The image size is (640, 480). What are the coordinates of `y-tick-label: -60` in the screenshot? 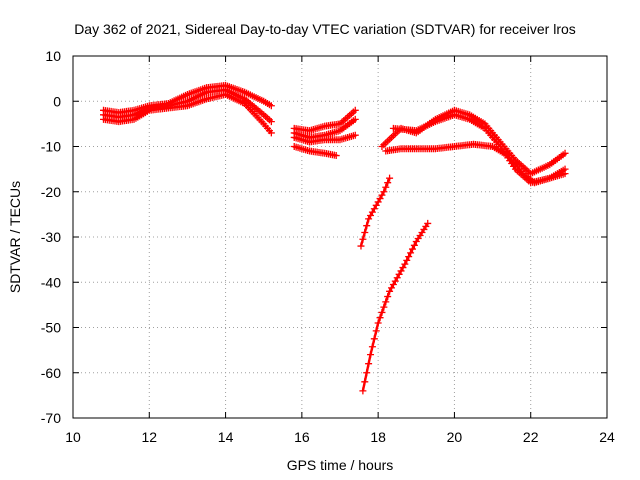 It's located at (51, 373).